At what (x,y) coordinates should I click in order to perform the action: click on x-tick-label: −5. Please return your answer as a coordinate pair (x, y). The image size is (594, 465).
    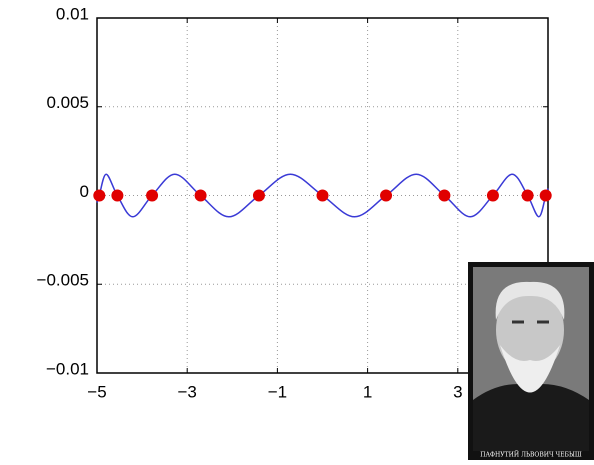
    Looking at the image, I should click on (96, 391).